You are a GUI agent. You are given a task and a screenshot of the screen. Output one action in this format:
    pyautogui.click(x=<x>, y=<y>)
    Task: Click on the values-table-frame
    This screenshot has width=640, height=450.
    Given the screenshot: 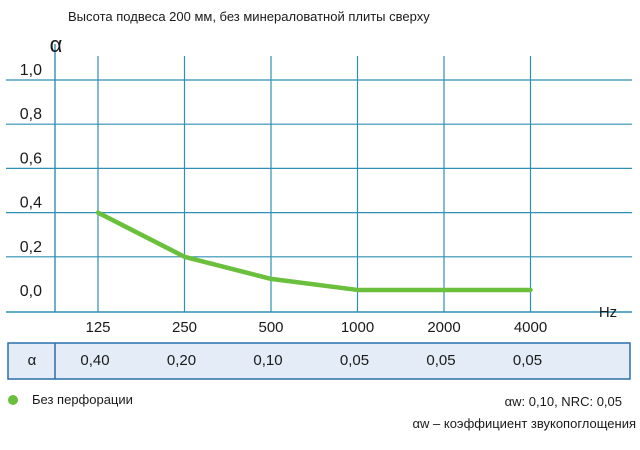 What is the action you would take?
    pyautogui.click(x=319, y=361)
    